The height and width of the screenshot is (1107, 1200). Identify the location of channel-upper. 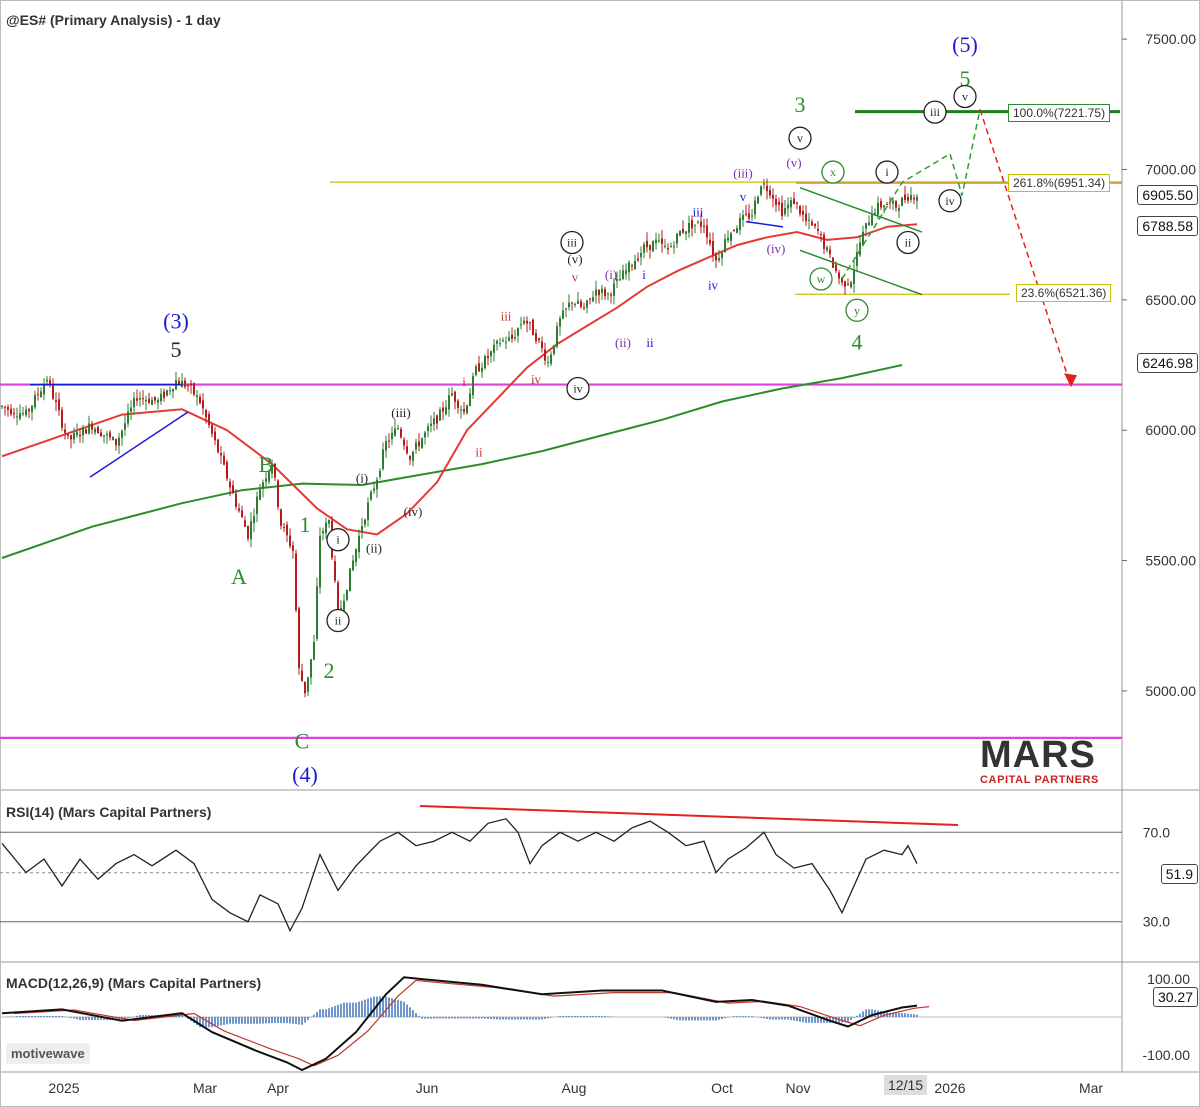
(861, 210).